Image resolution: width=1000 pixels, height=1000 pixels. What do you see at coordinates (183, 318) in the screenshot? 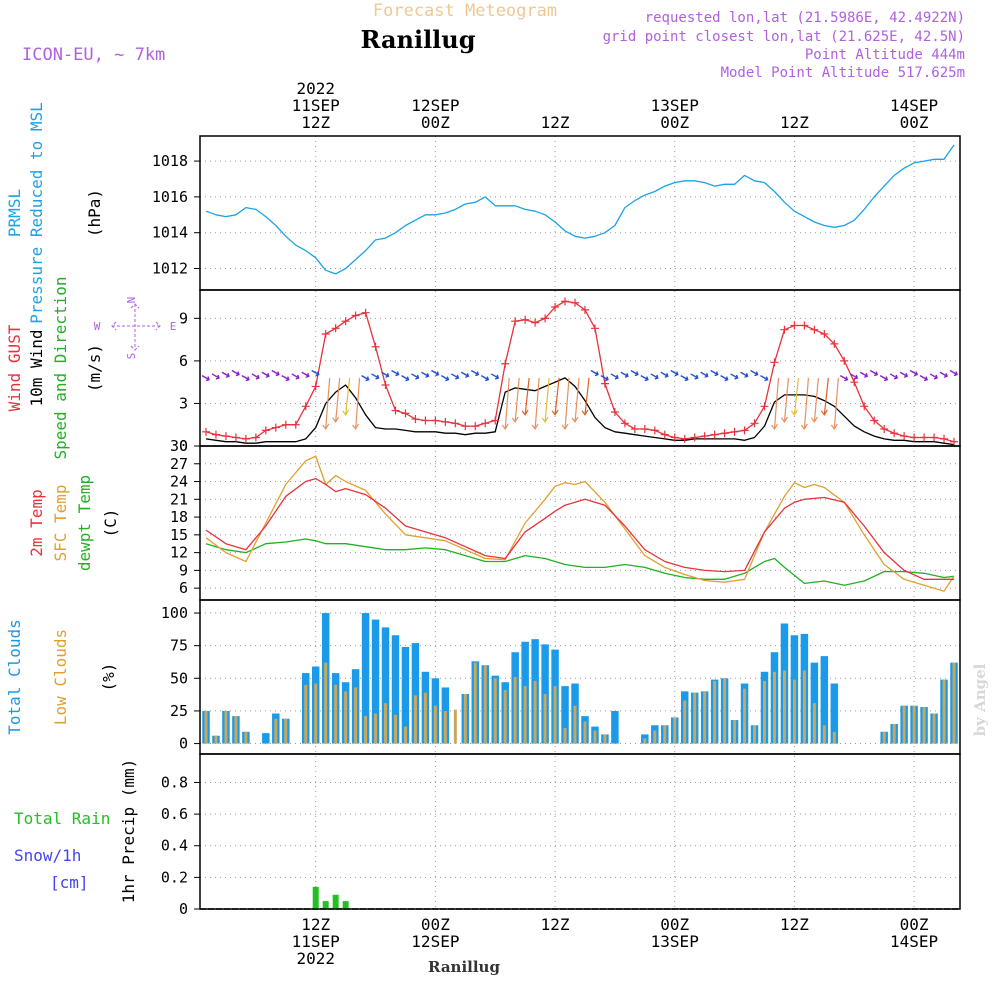
I see `y-tick-label: 9` at bounding box center [183, 318].